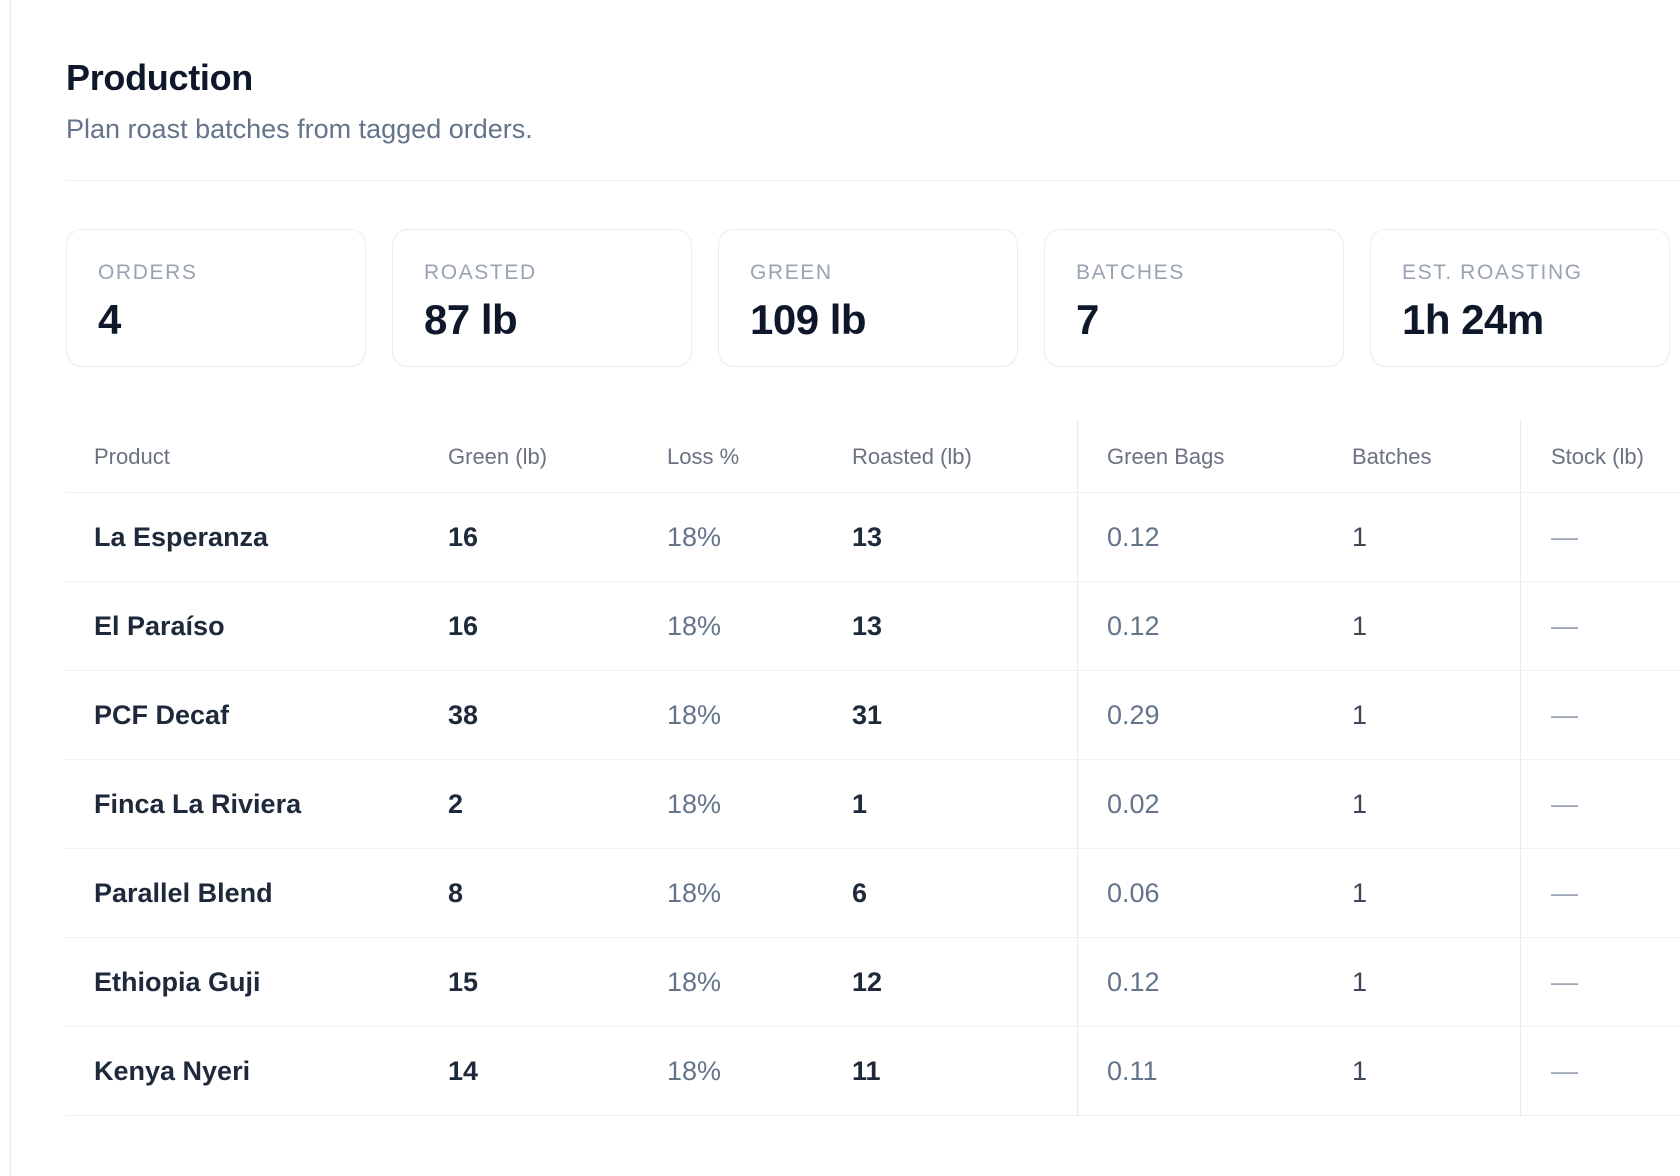 Image resolution: width=1680 pixels, height=1176 pixels. What do you see at coordinates (868, 298) in the screenshot?
I see `stat-card-green: GREEN 109 lb` at bounding box center [868, 298].